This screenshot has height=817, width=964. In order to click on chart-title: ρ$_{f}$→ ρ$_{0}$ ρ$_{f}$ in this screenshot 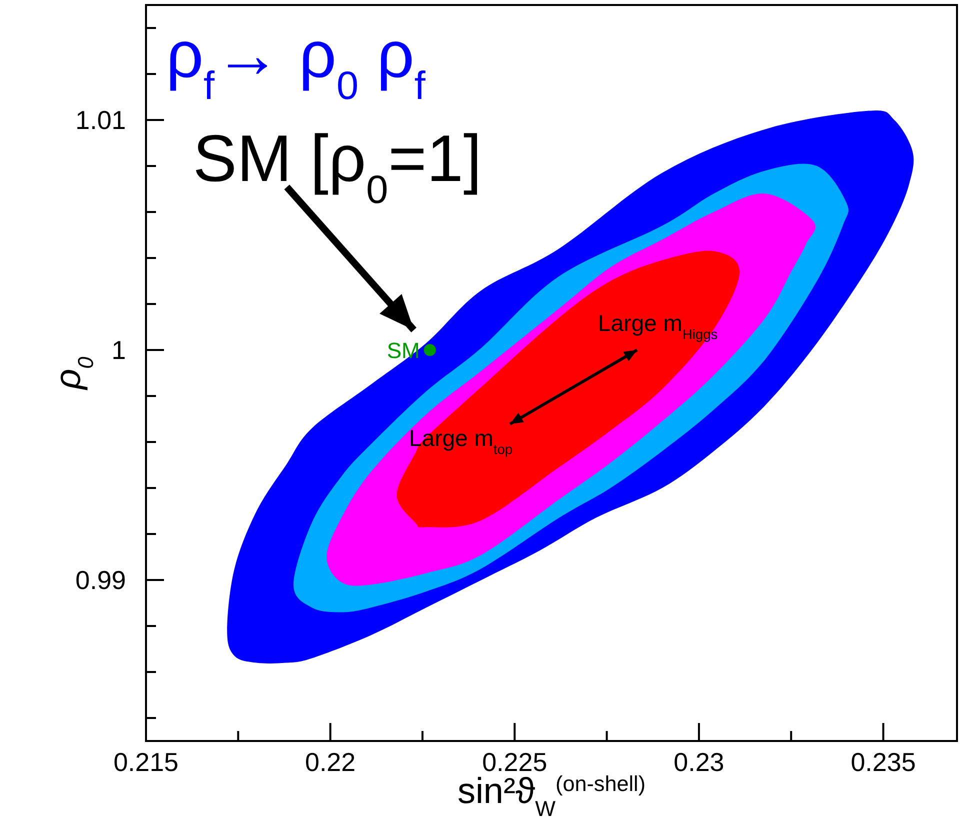, I will do `click(296, 62)`.